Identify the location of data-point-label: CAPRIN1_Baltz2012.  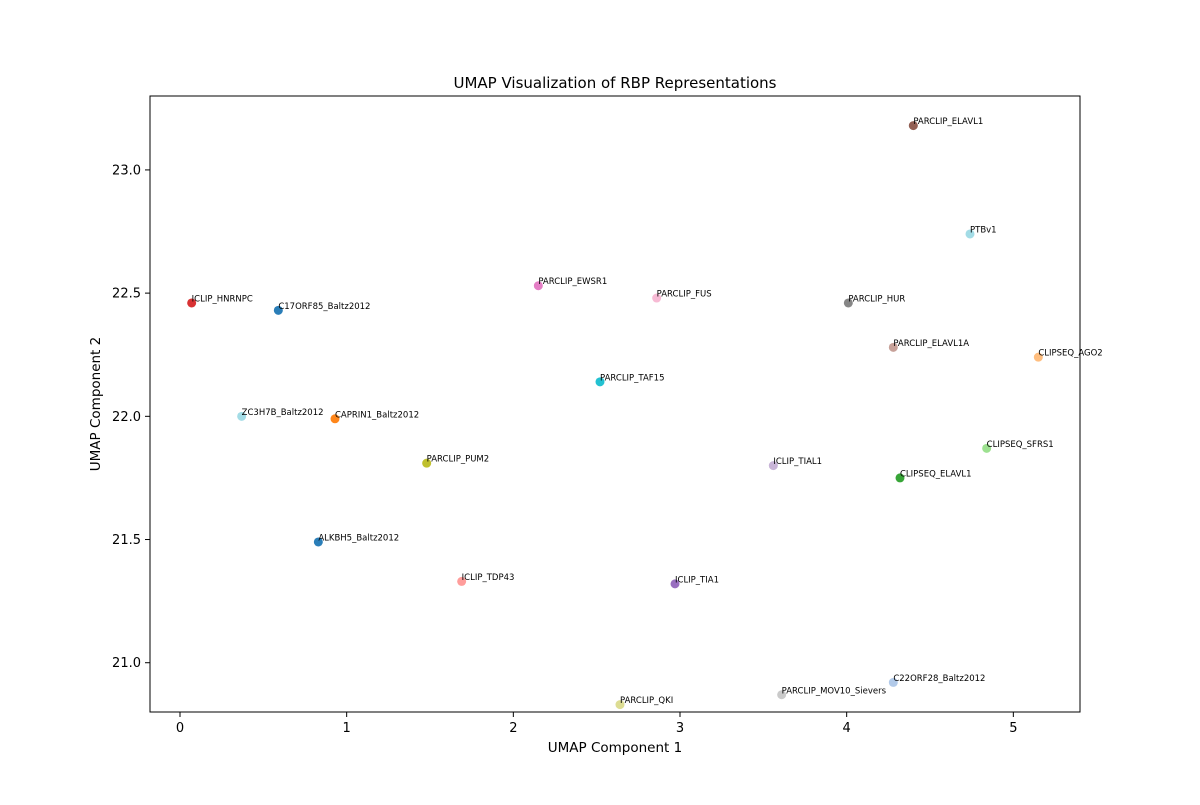
(377, 415).